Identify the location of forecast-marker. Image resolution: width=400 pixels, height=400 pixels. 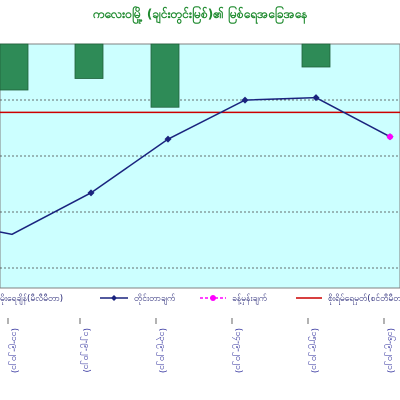
(390, 136).